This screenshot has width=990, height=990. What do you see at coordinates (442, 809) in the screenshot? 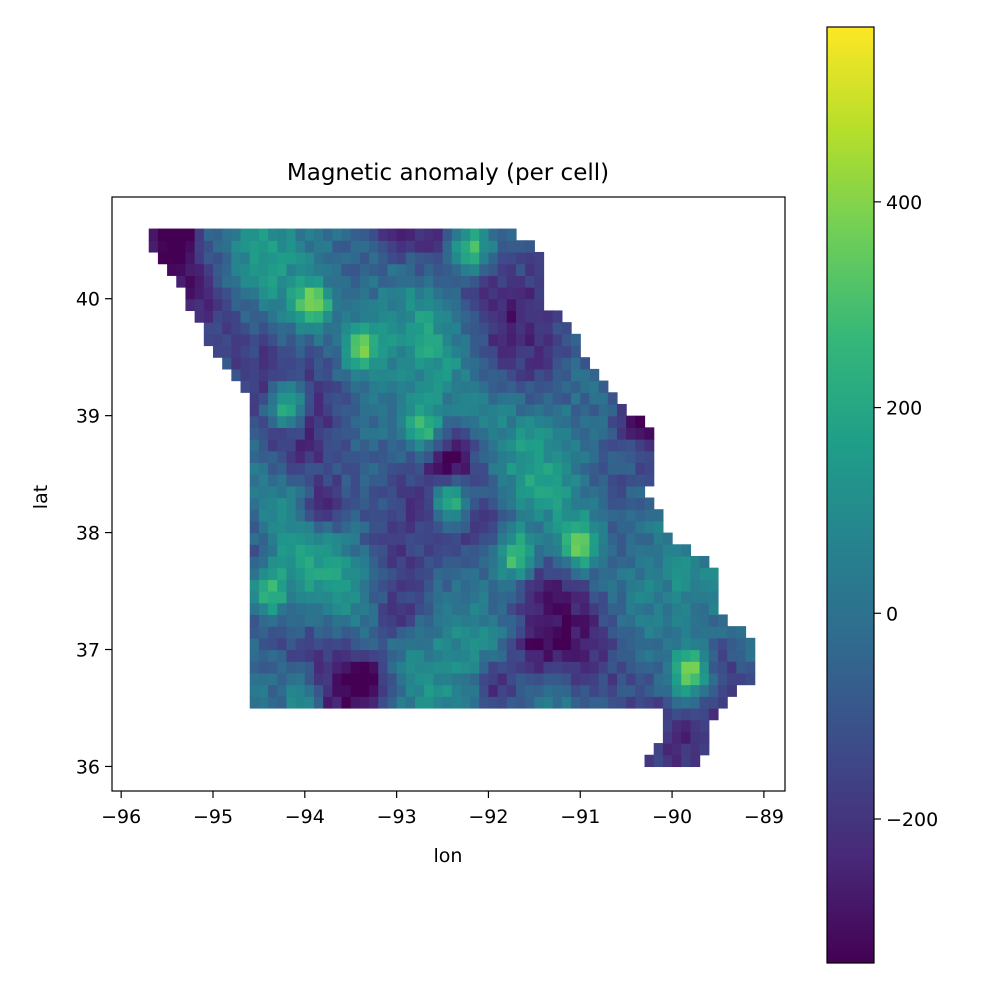
I see `x-axis: −96 −95 −94 −93 −92 −91 −90 −89` at bounding box center [442, 809].